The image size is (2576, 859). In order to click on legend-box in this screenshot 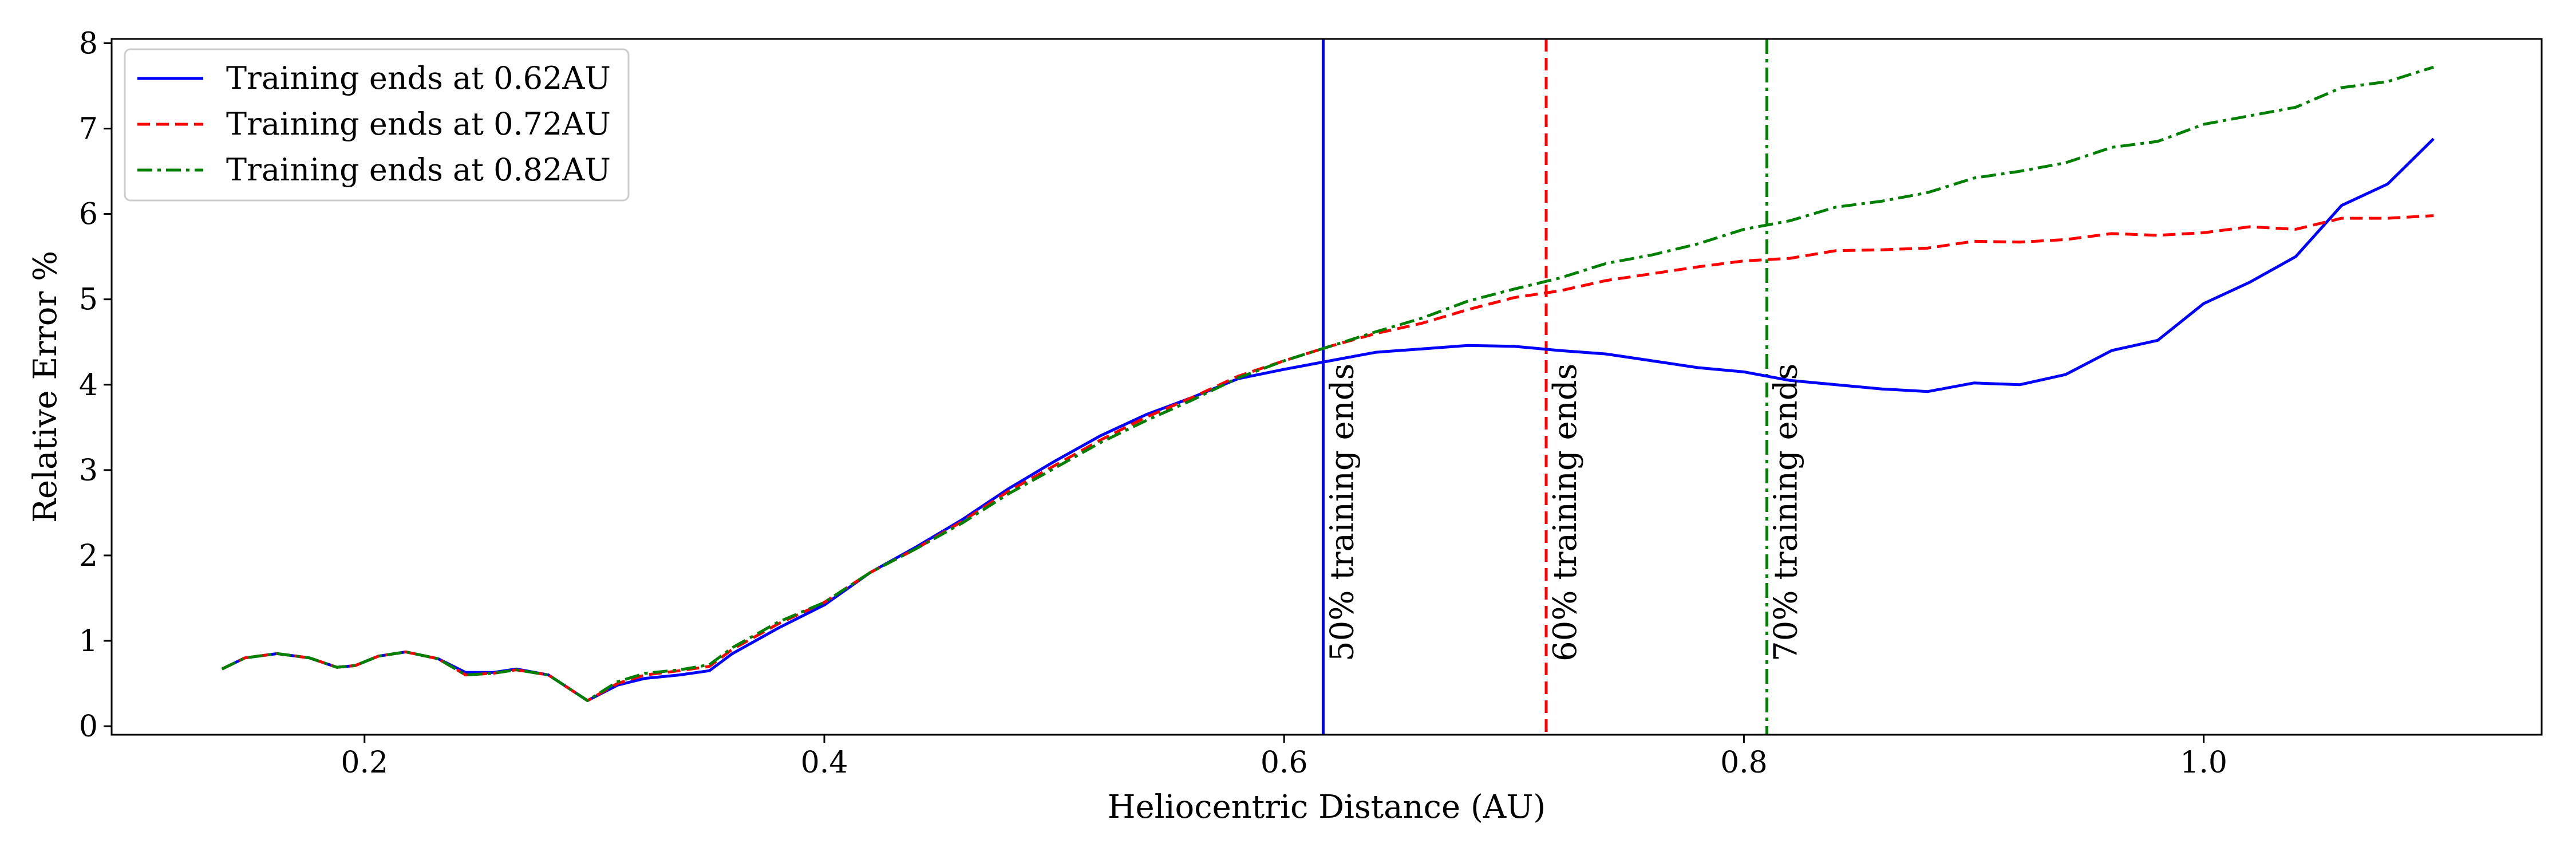, I will do `click(377, 125)`.